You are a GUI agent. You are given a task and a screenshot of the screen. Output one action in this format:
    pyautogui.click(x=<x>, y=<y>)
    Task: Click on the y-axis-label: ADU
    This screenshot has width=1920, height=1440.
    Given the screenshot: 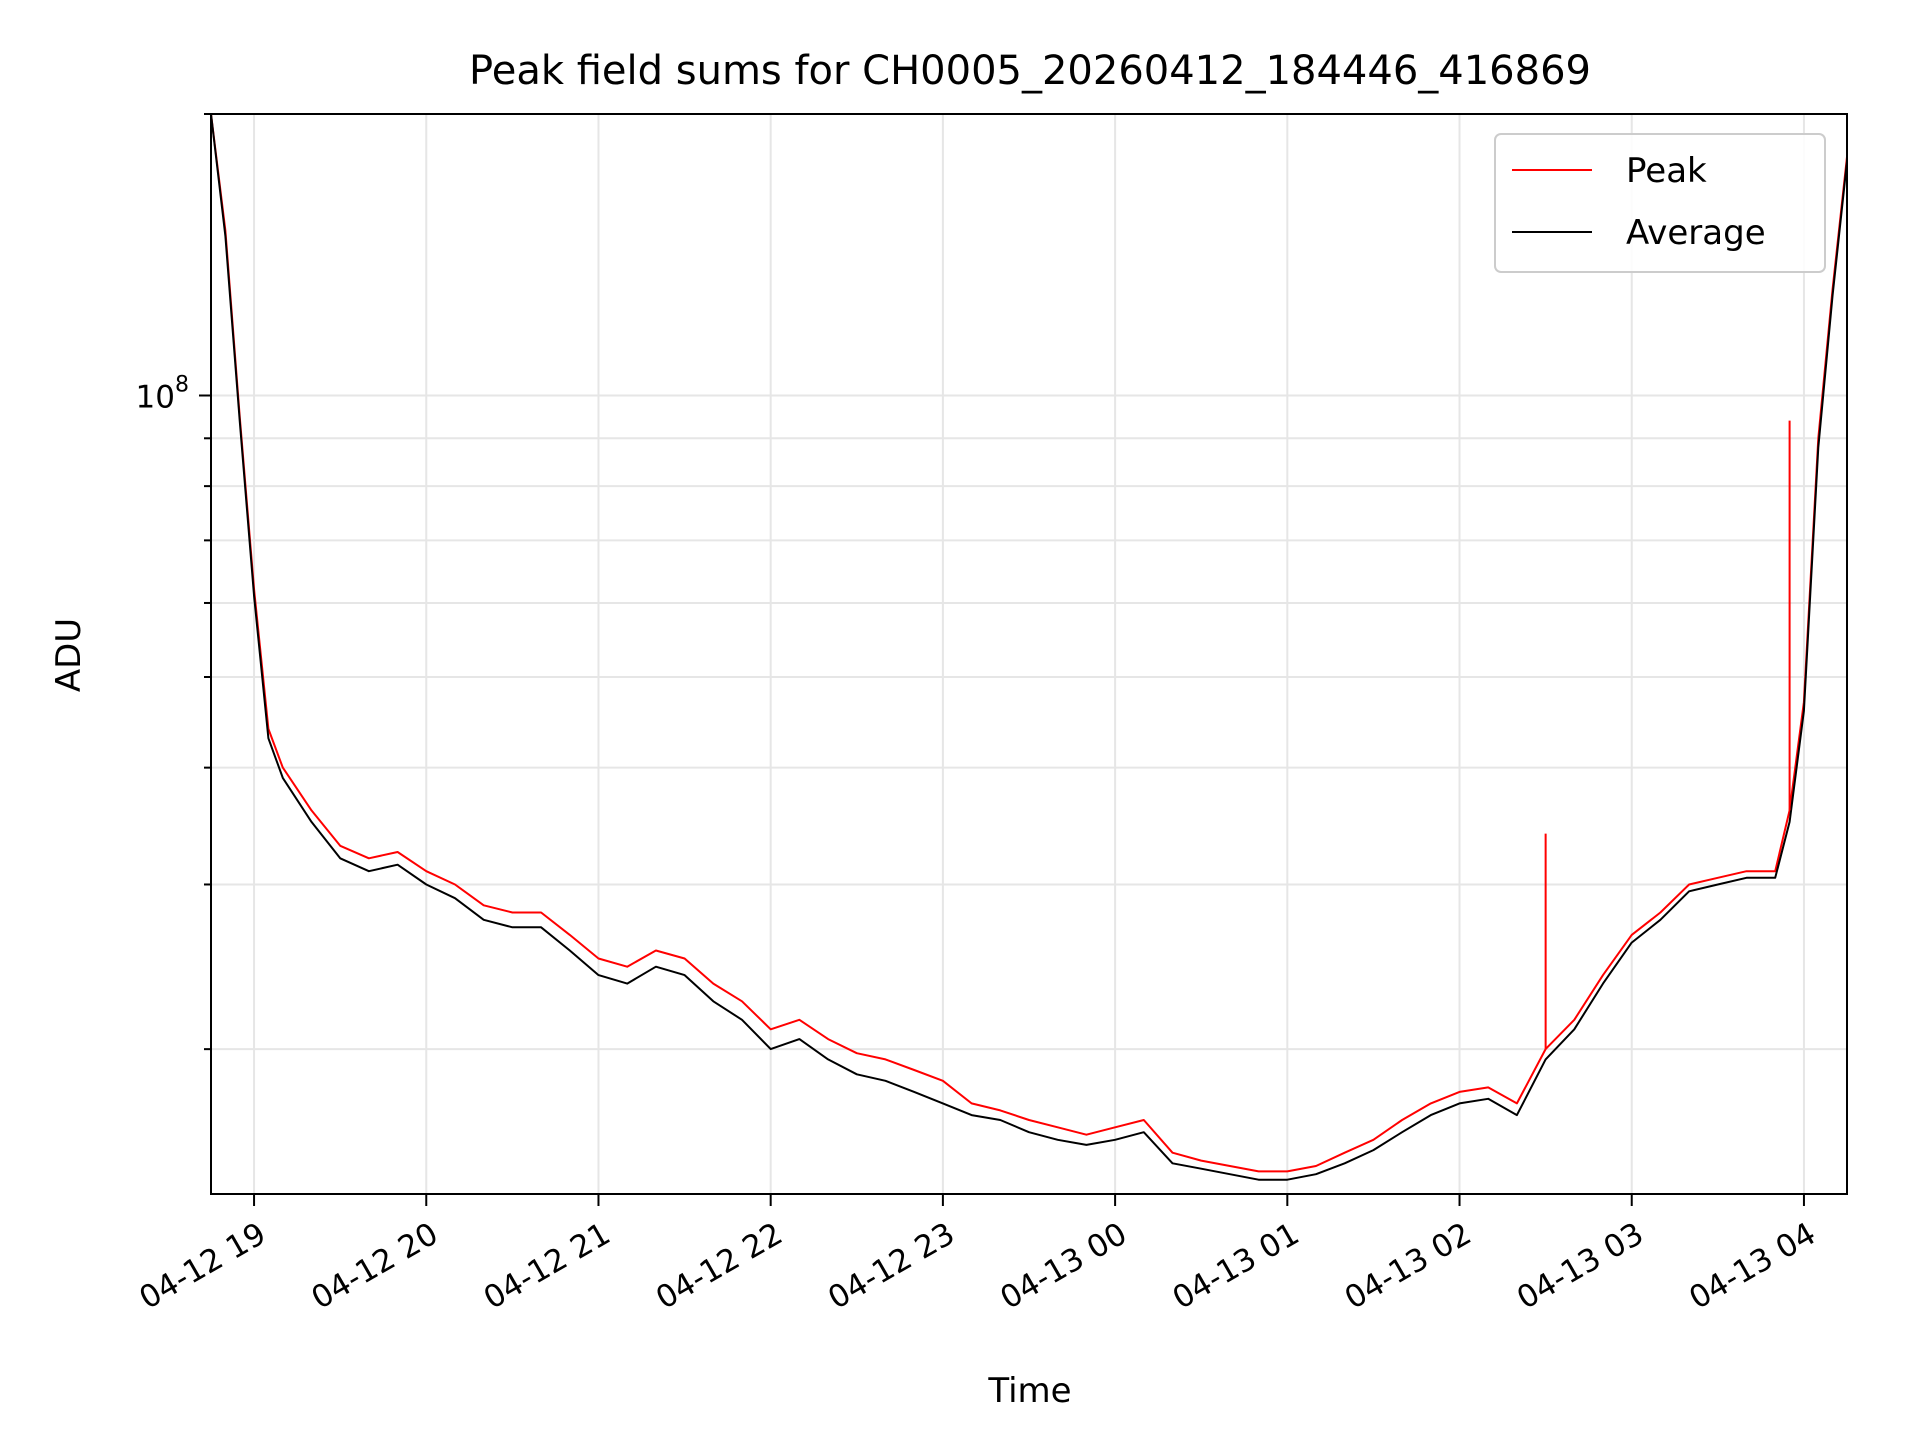 What is the action you would take?
    pyautogui.click(x=69, y=655)
    